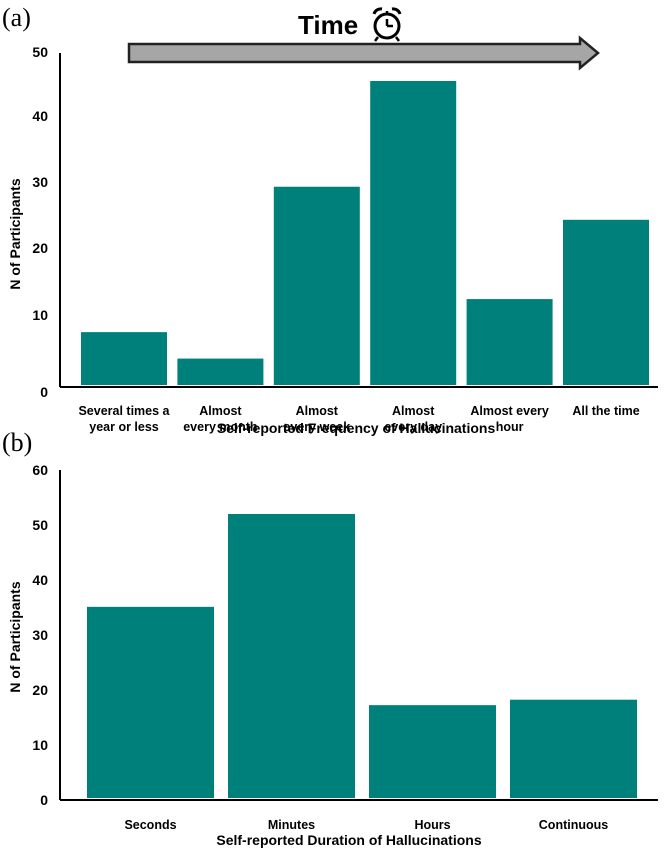 Image resolution: width=667 pixels, height=854 pixels. Describe the element at coordinates (150, 825) in the screenshot. I see `chart-b-category-label: Seconds` at that location.